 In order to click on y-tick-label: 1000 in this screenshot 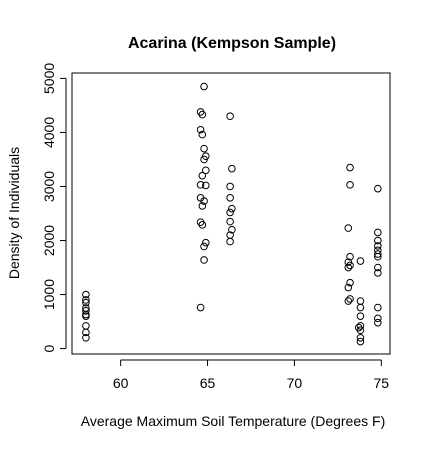, I will do `click(49, 294)`.